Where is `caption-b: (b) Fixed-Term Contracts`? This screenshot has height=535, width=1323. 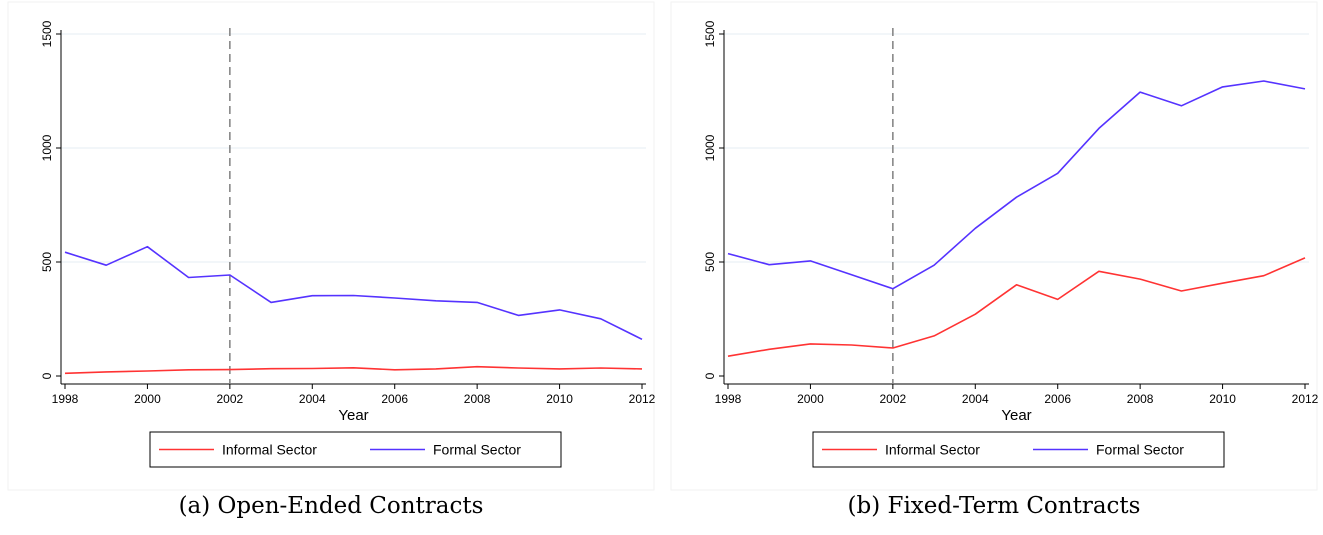 caption-b: (b) Fixed-Term Contracts is located at coordinates (994, 506).